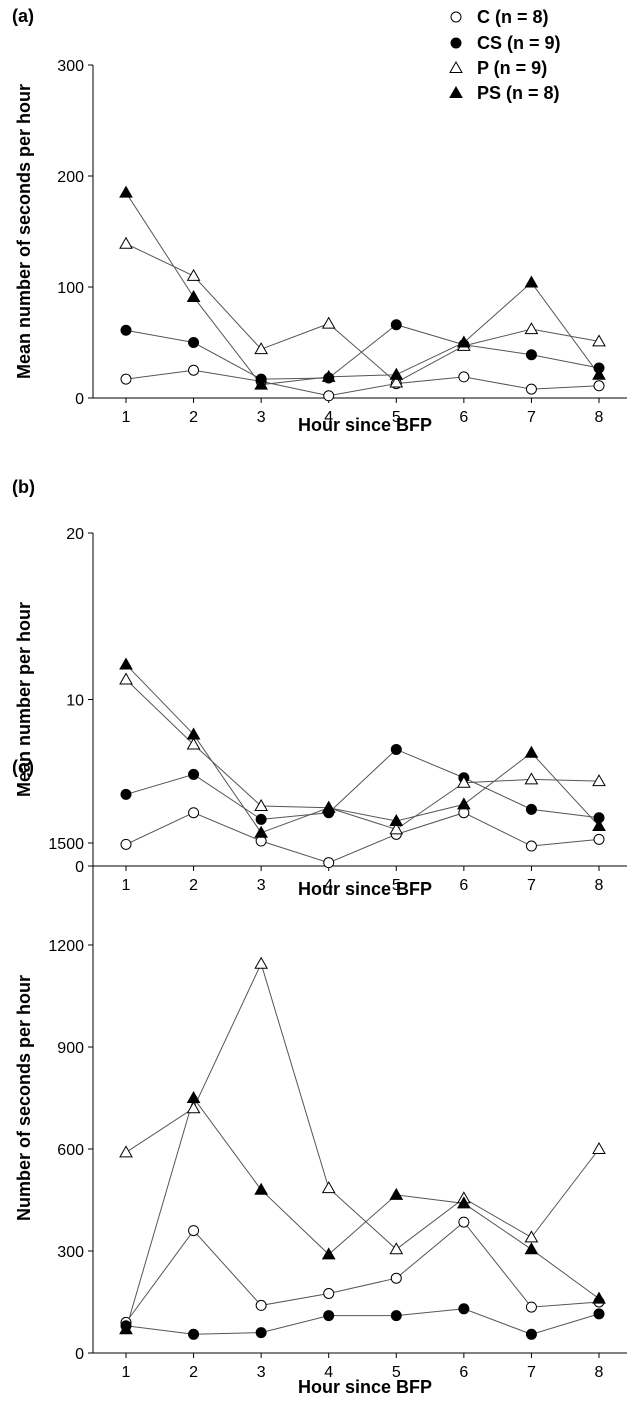  I want to click on legend-label-0: C (n = 8), so click(513, 17).